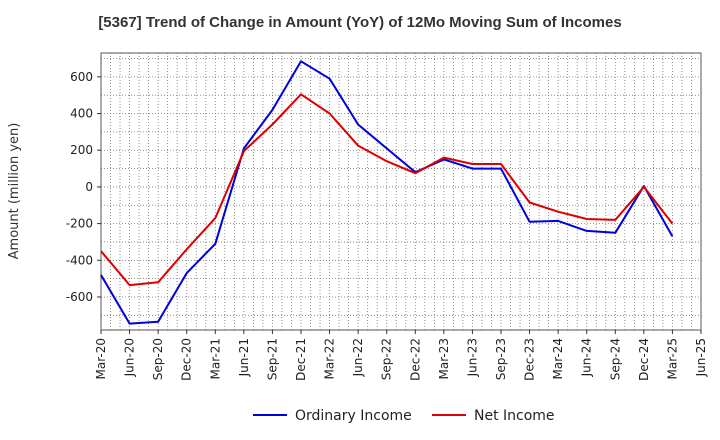  Describe the element at coordinates (615, 359) in the screenshot. I see `x-tick-label: Sep-24` at that location.